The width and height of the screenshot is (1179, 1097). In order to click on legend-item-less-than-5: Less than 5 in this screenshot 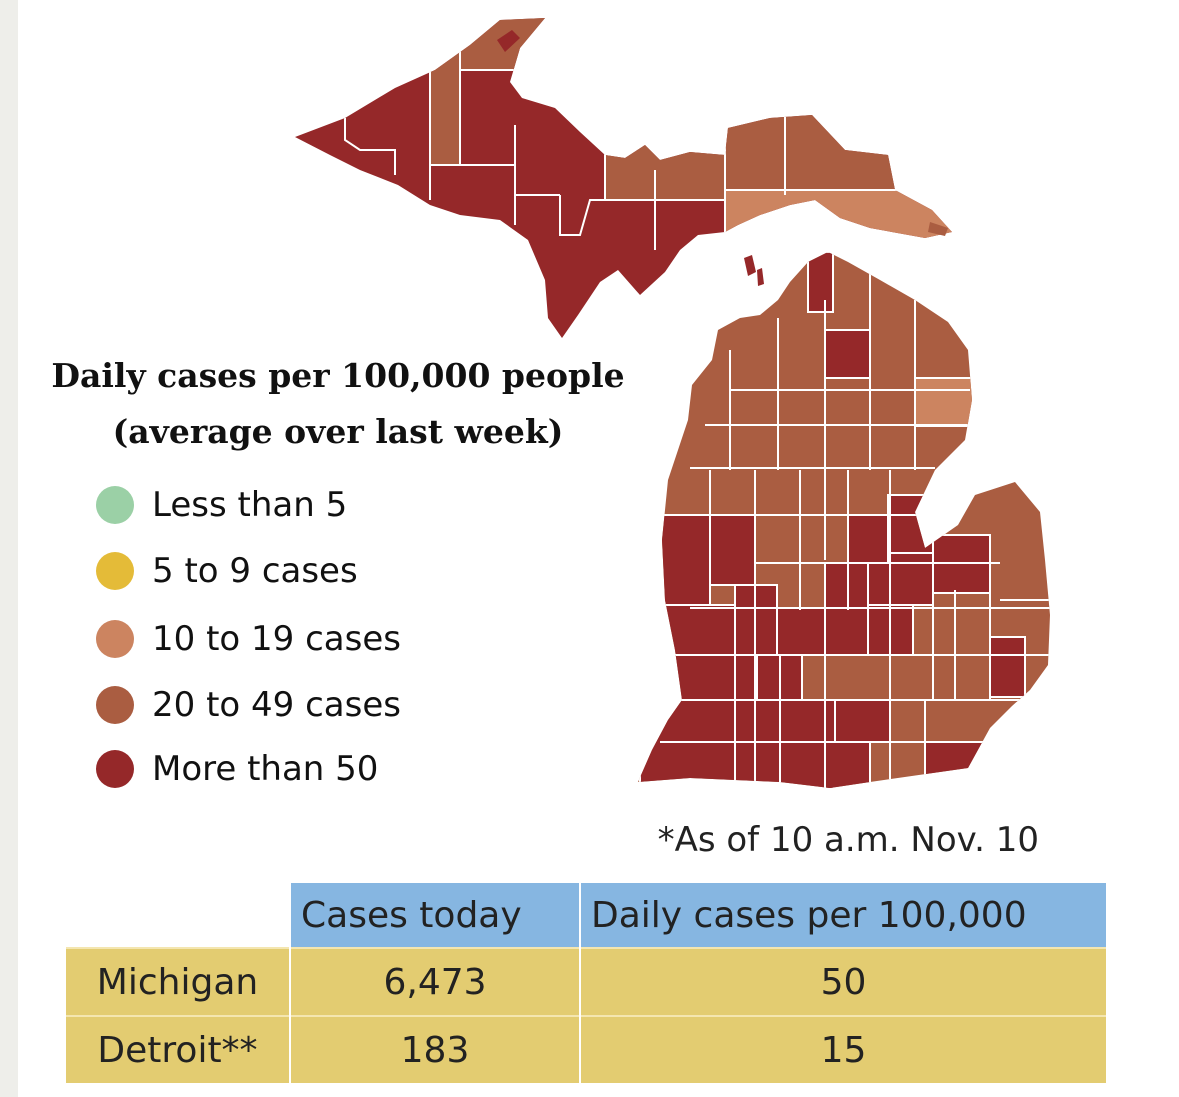, I will do `click(221, 505)`.